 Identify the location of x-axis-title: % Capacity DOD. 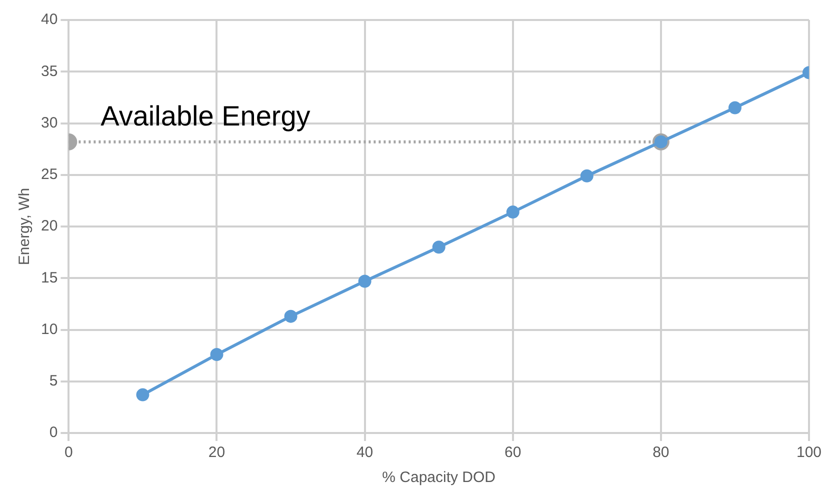
(439, 477).